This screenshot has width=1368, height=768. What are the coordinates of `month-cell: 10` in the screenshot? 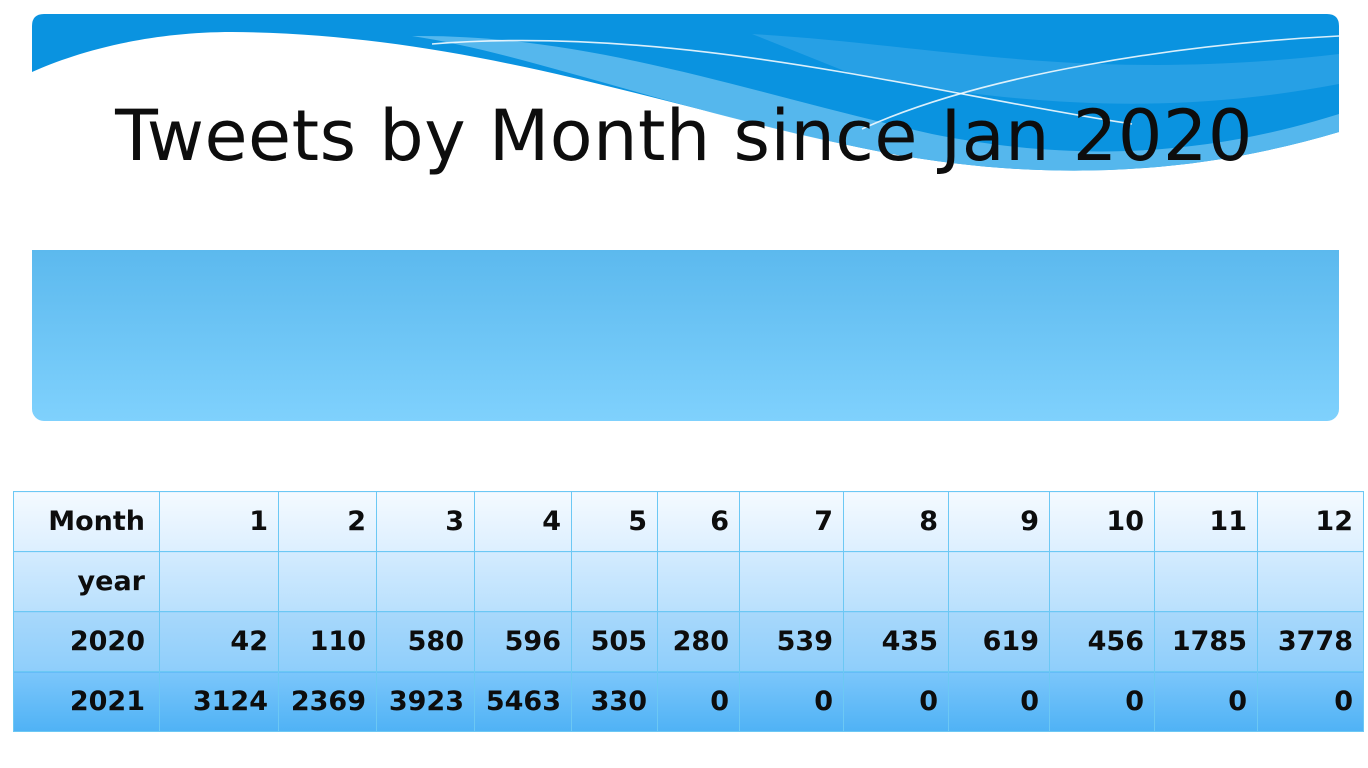 It's located at (1102, 521).